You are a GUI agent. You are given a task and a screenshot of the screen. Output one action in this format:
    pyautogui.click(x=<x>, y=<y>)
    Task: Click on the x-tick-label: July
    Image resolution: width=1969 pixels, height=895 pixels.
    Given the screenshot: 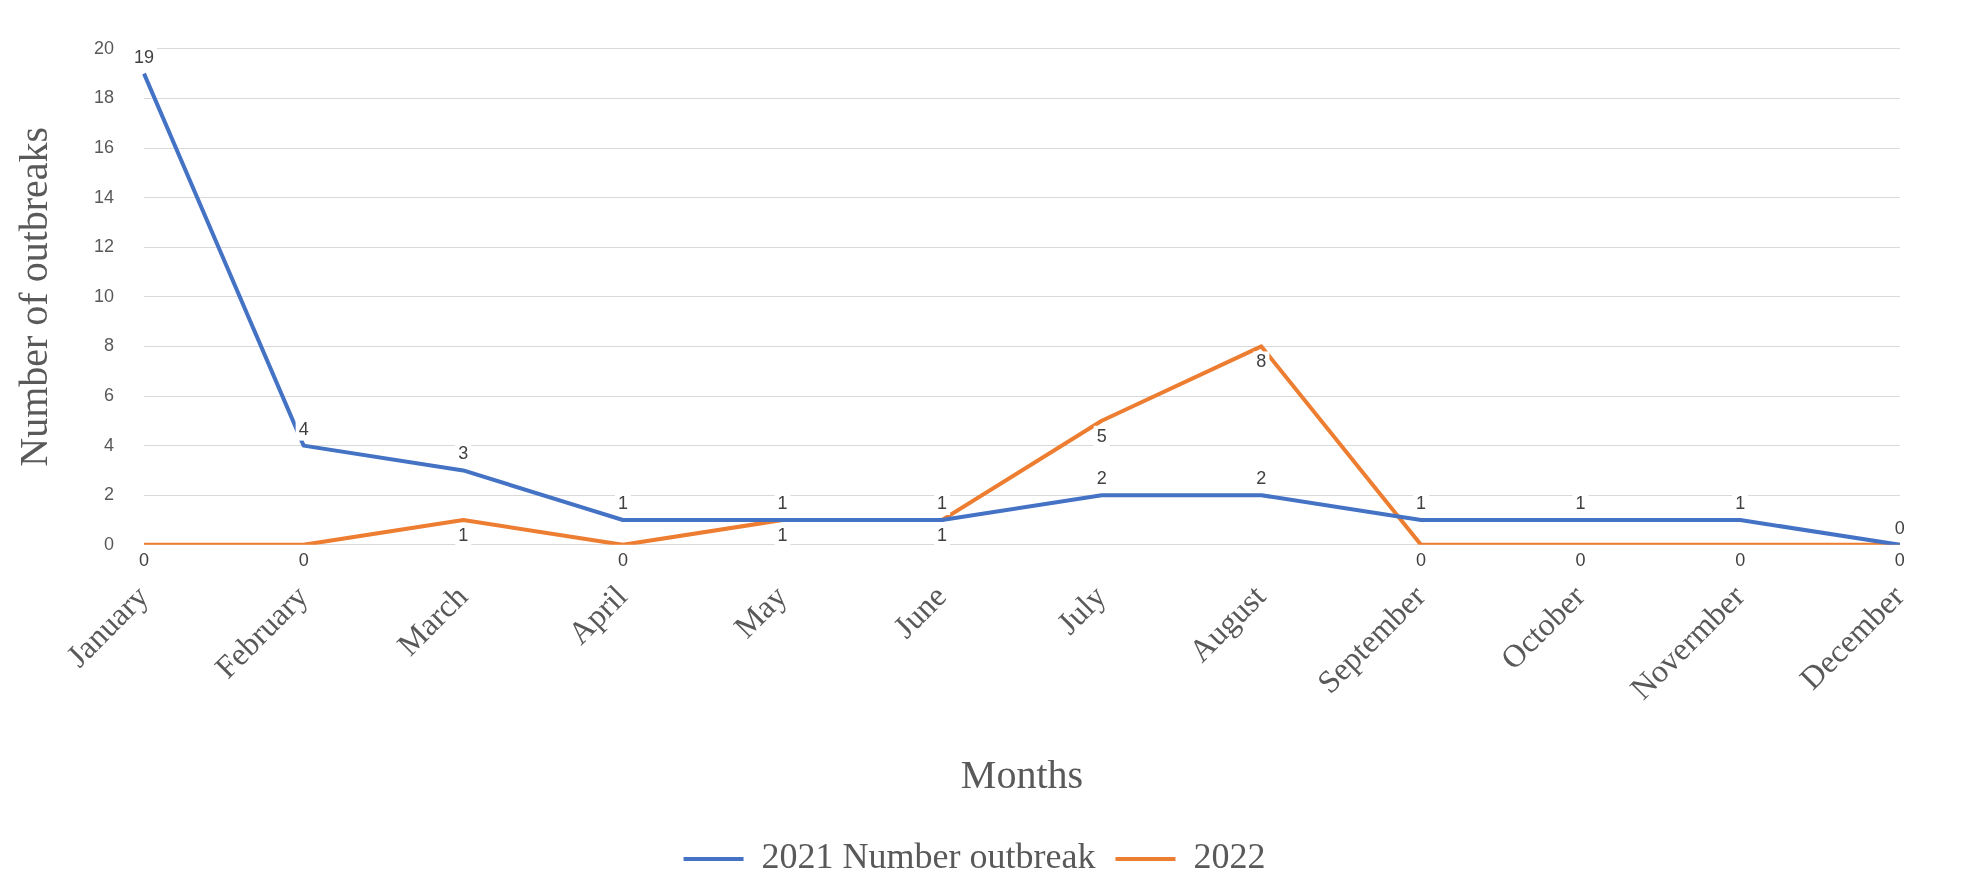 What is the action you would take?
    pyautogui.click(x=1081, y=609)
    